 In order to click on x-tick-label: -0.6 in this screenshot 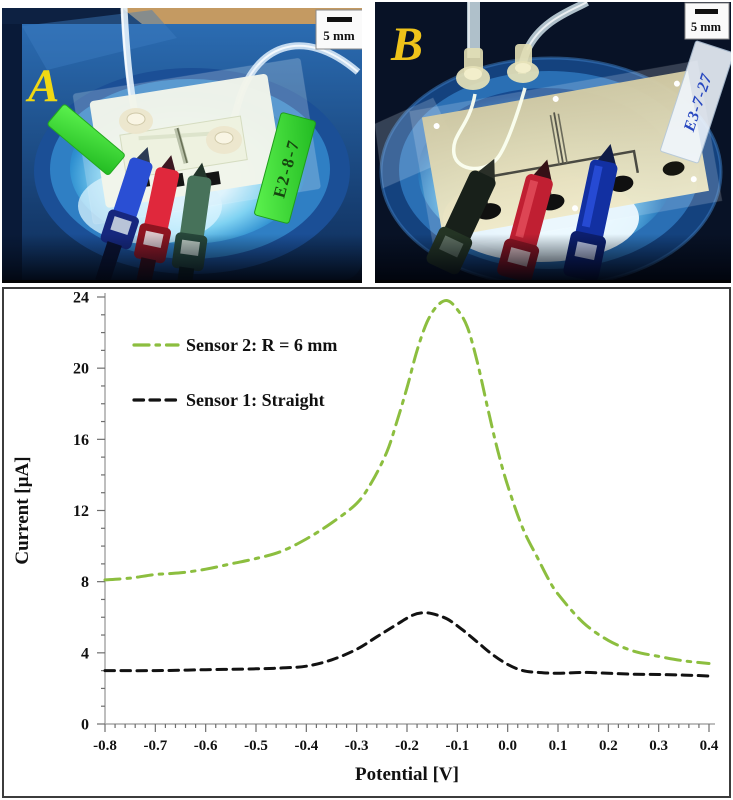, I will do `click(206, 746)`.